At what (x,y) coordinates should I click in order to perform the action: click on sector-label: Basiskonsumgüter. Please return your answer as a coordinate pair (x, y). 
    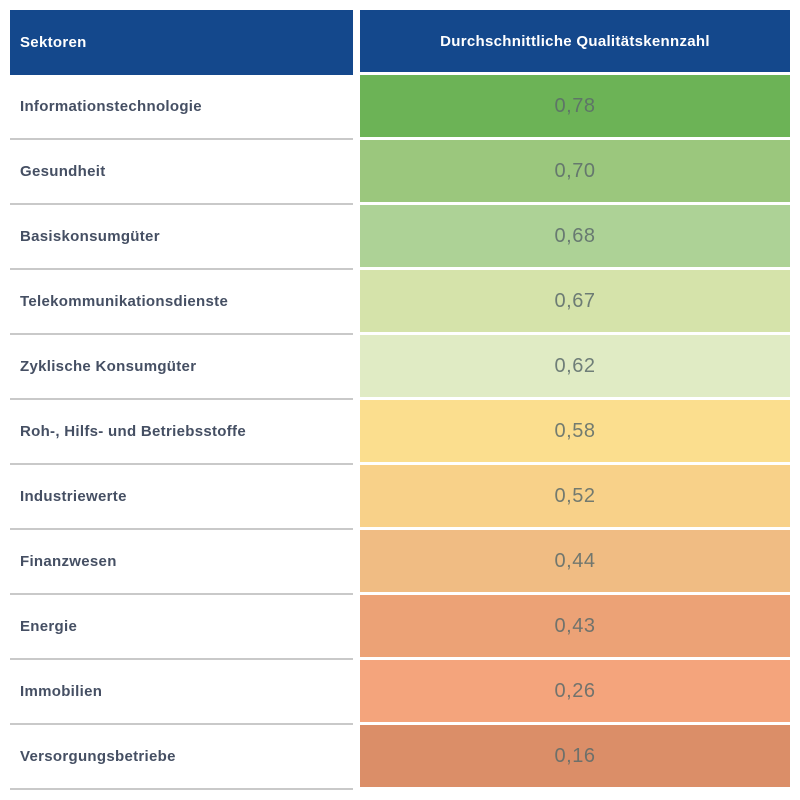
    Looking at the image, I should click on (90, 236).